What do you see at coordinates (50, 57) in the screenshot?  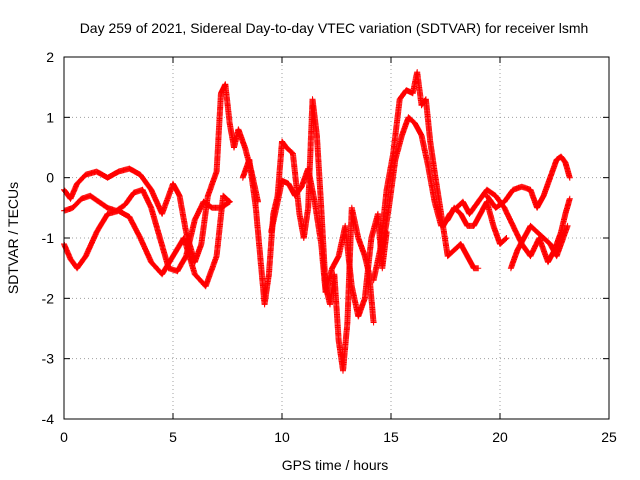 I see `y-tick-label: 2` at bounding box center [50, 57].